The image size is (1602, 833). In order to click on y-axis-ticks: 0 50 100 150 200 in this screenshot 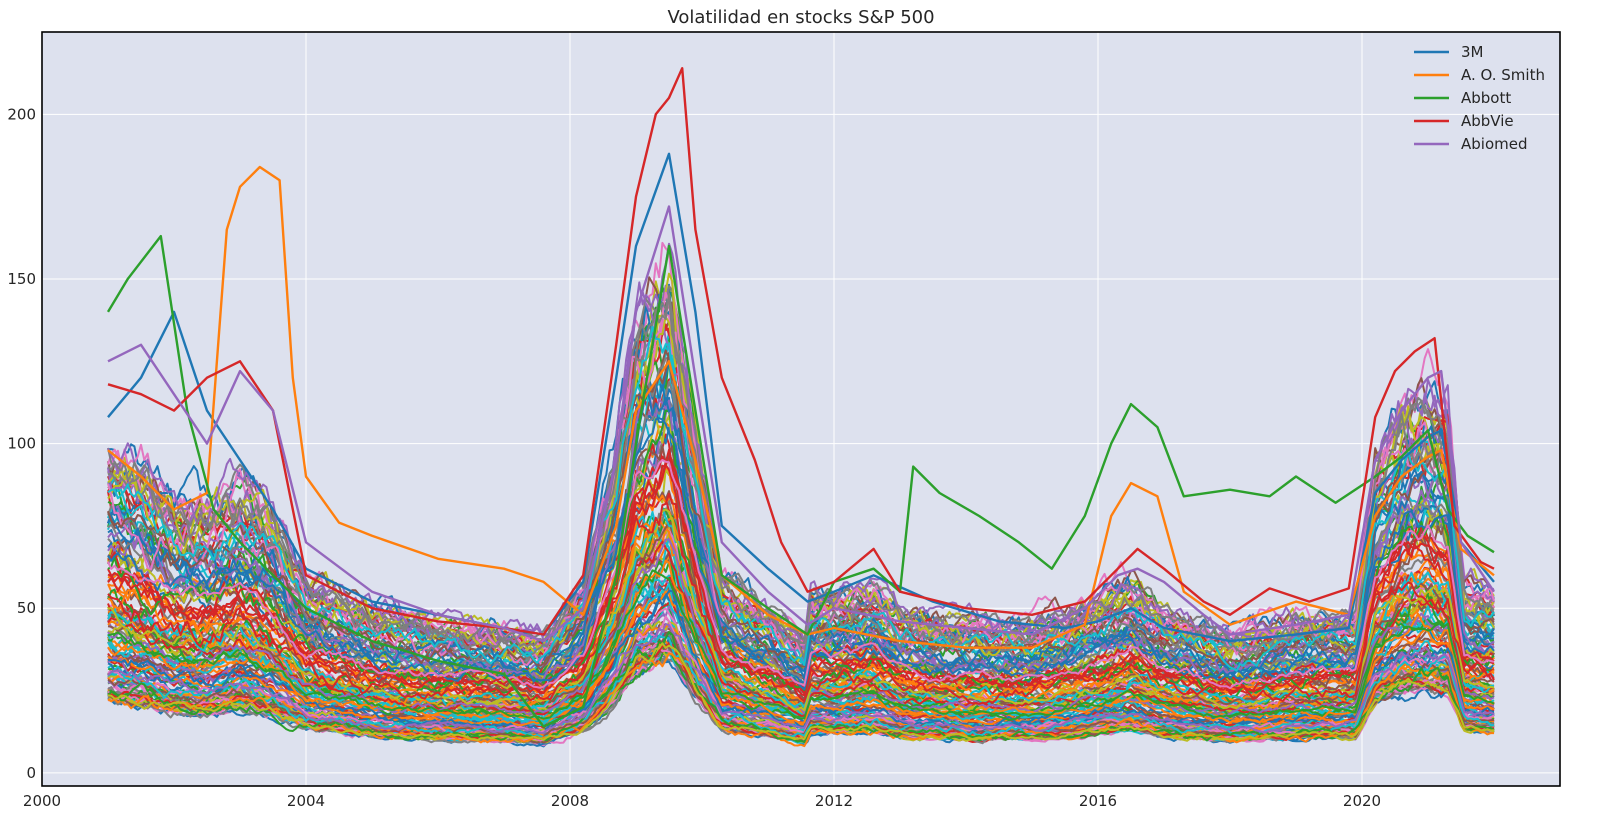, I will do `click(21, 443)`.